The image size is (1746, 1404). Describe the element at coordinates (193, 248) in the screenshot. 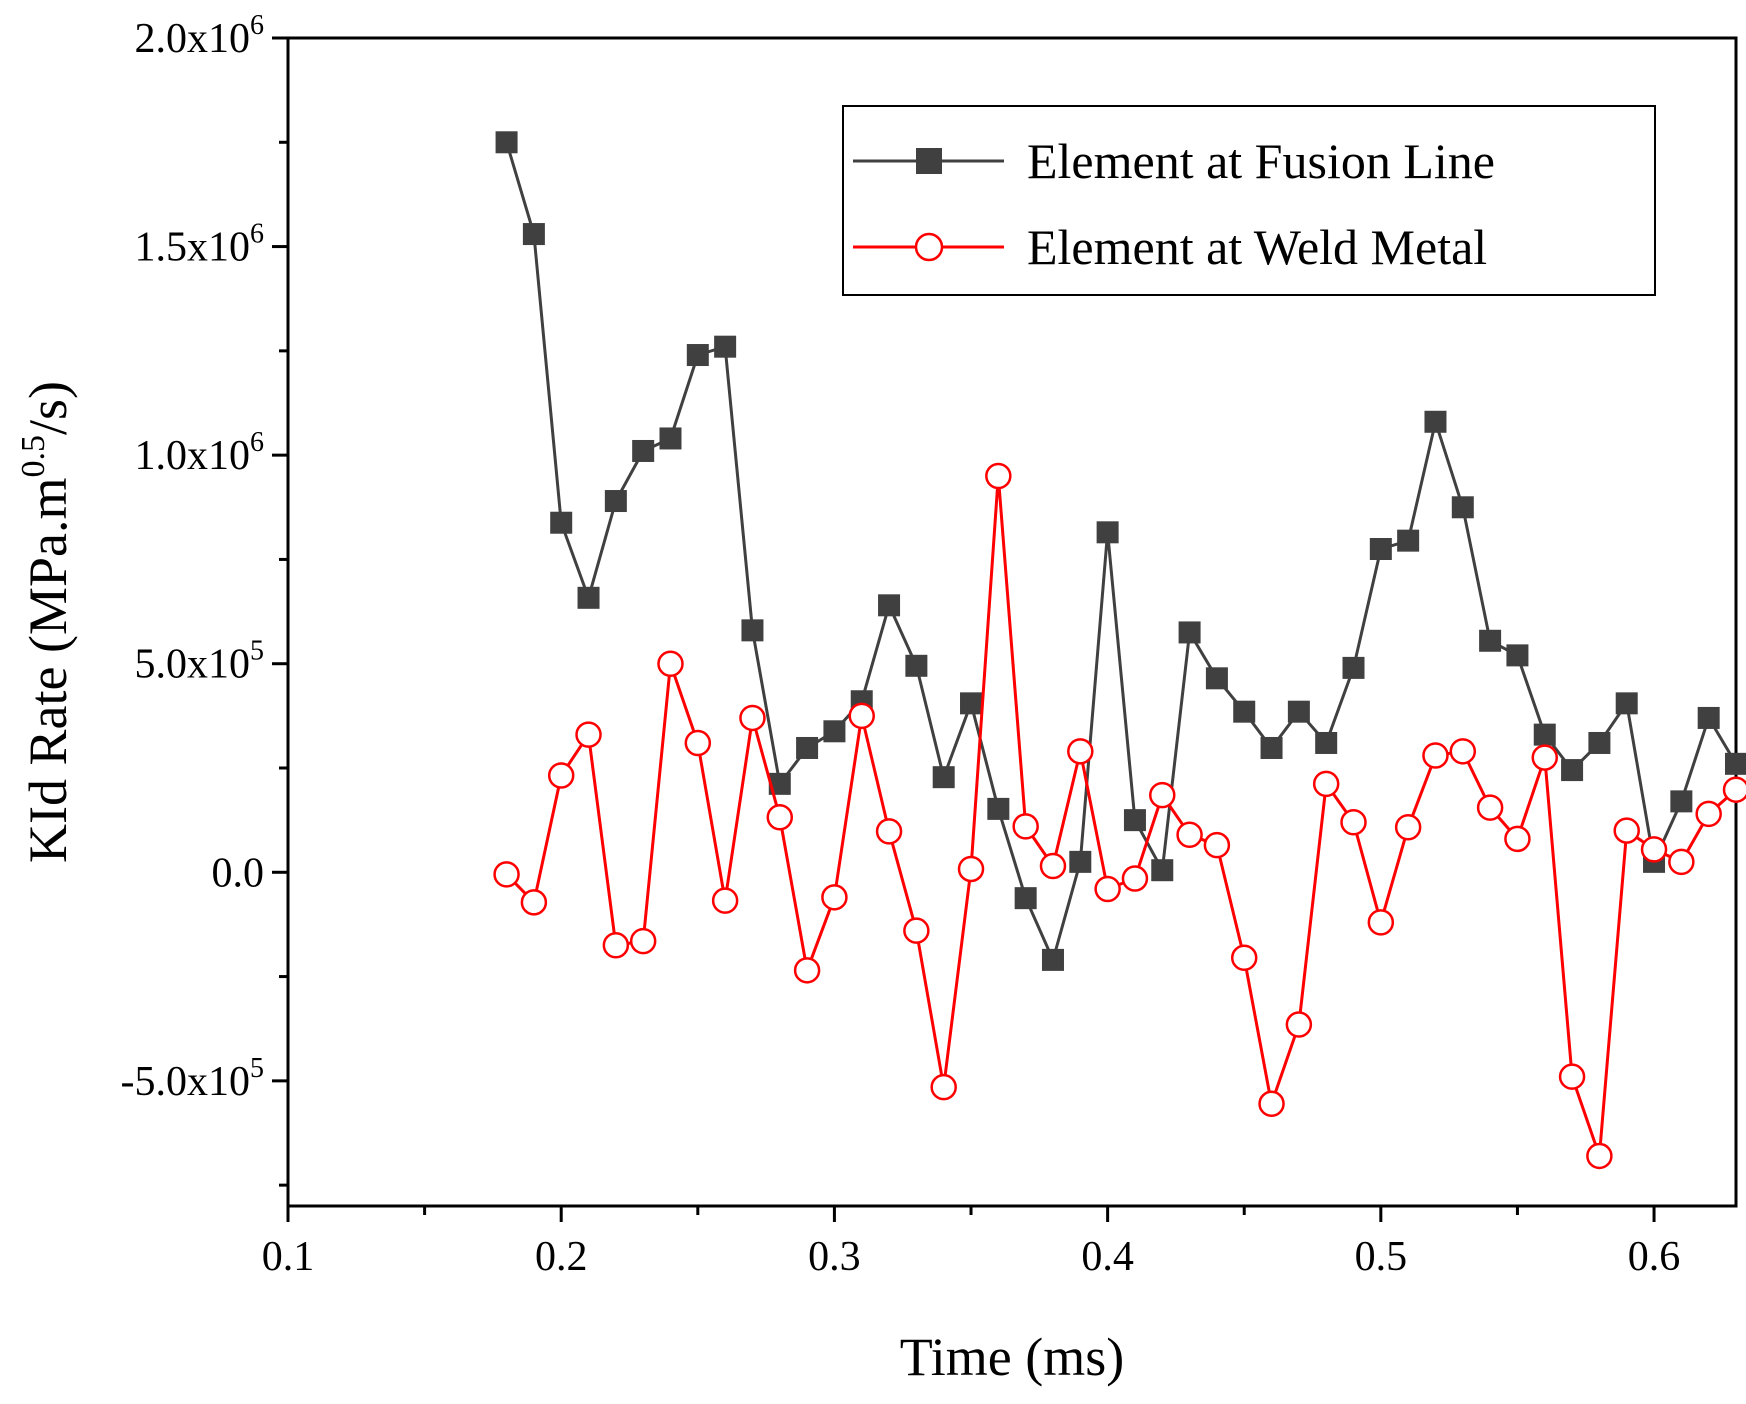

I see `y-tick-mantissa: 1.5x10` at that location.